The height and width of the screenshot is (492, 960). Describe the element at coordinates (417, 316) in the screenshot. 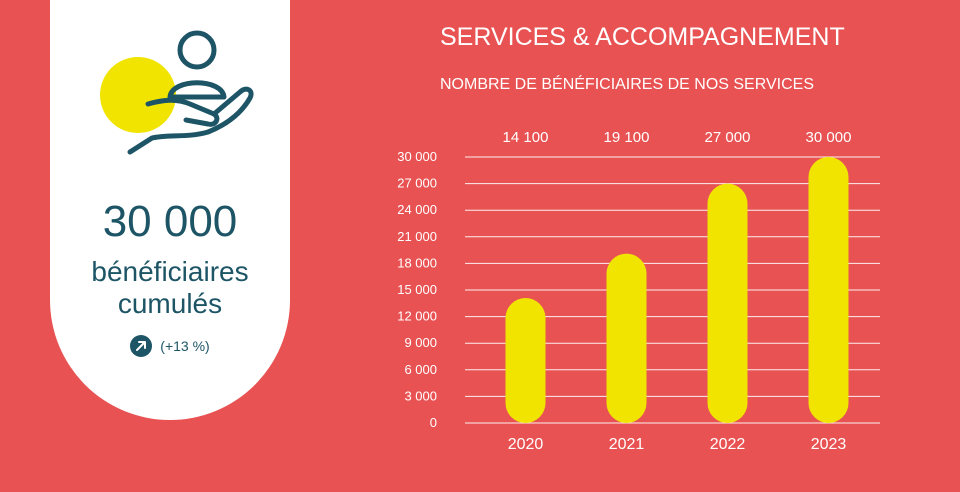

I see `y-tick-label: 12 000` at that location.